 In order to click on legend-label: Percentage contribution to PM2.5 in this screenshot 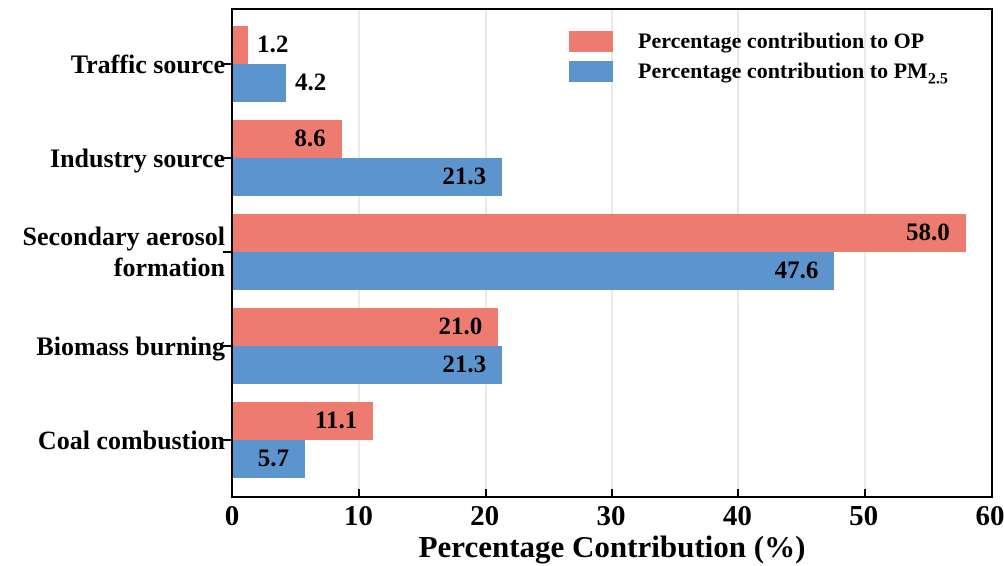, I will do `click(793, 73)`.